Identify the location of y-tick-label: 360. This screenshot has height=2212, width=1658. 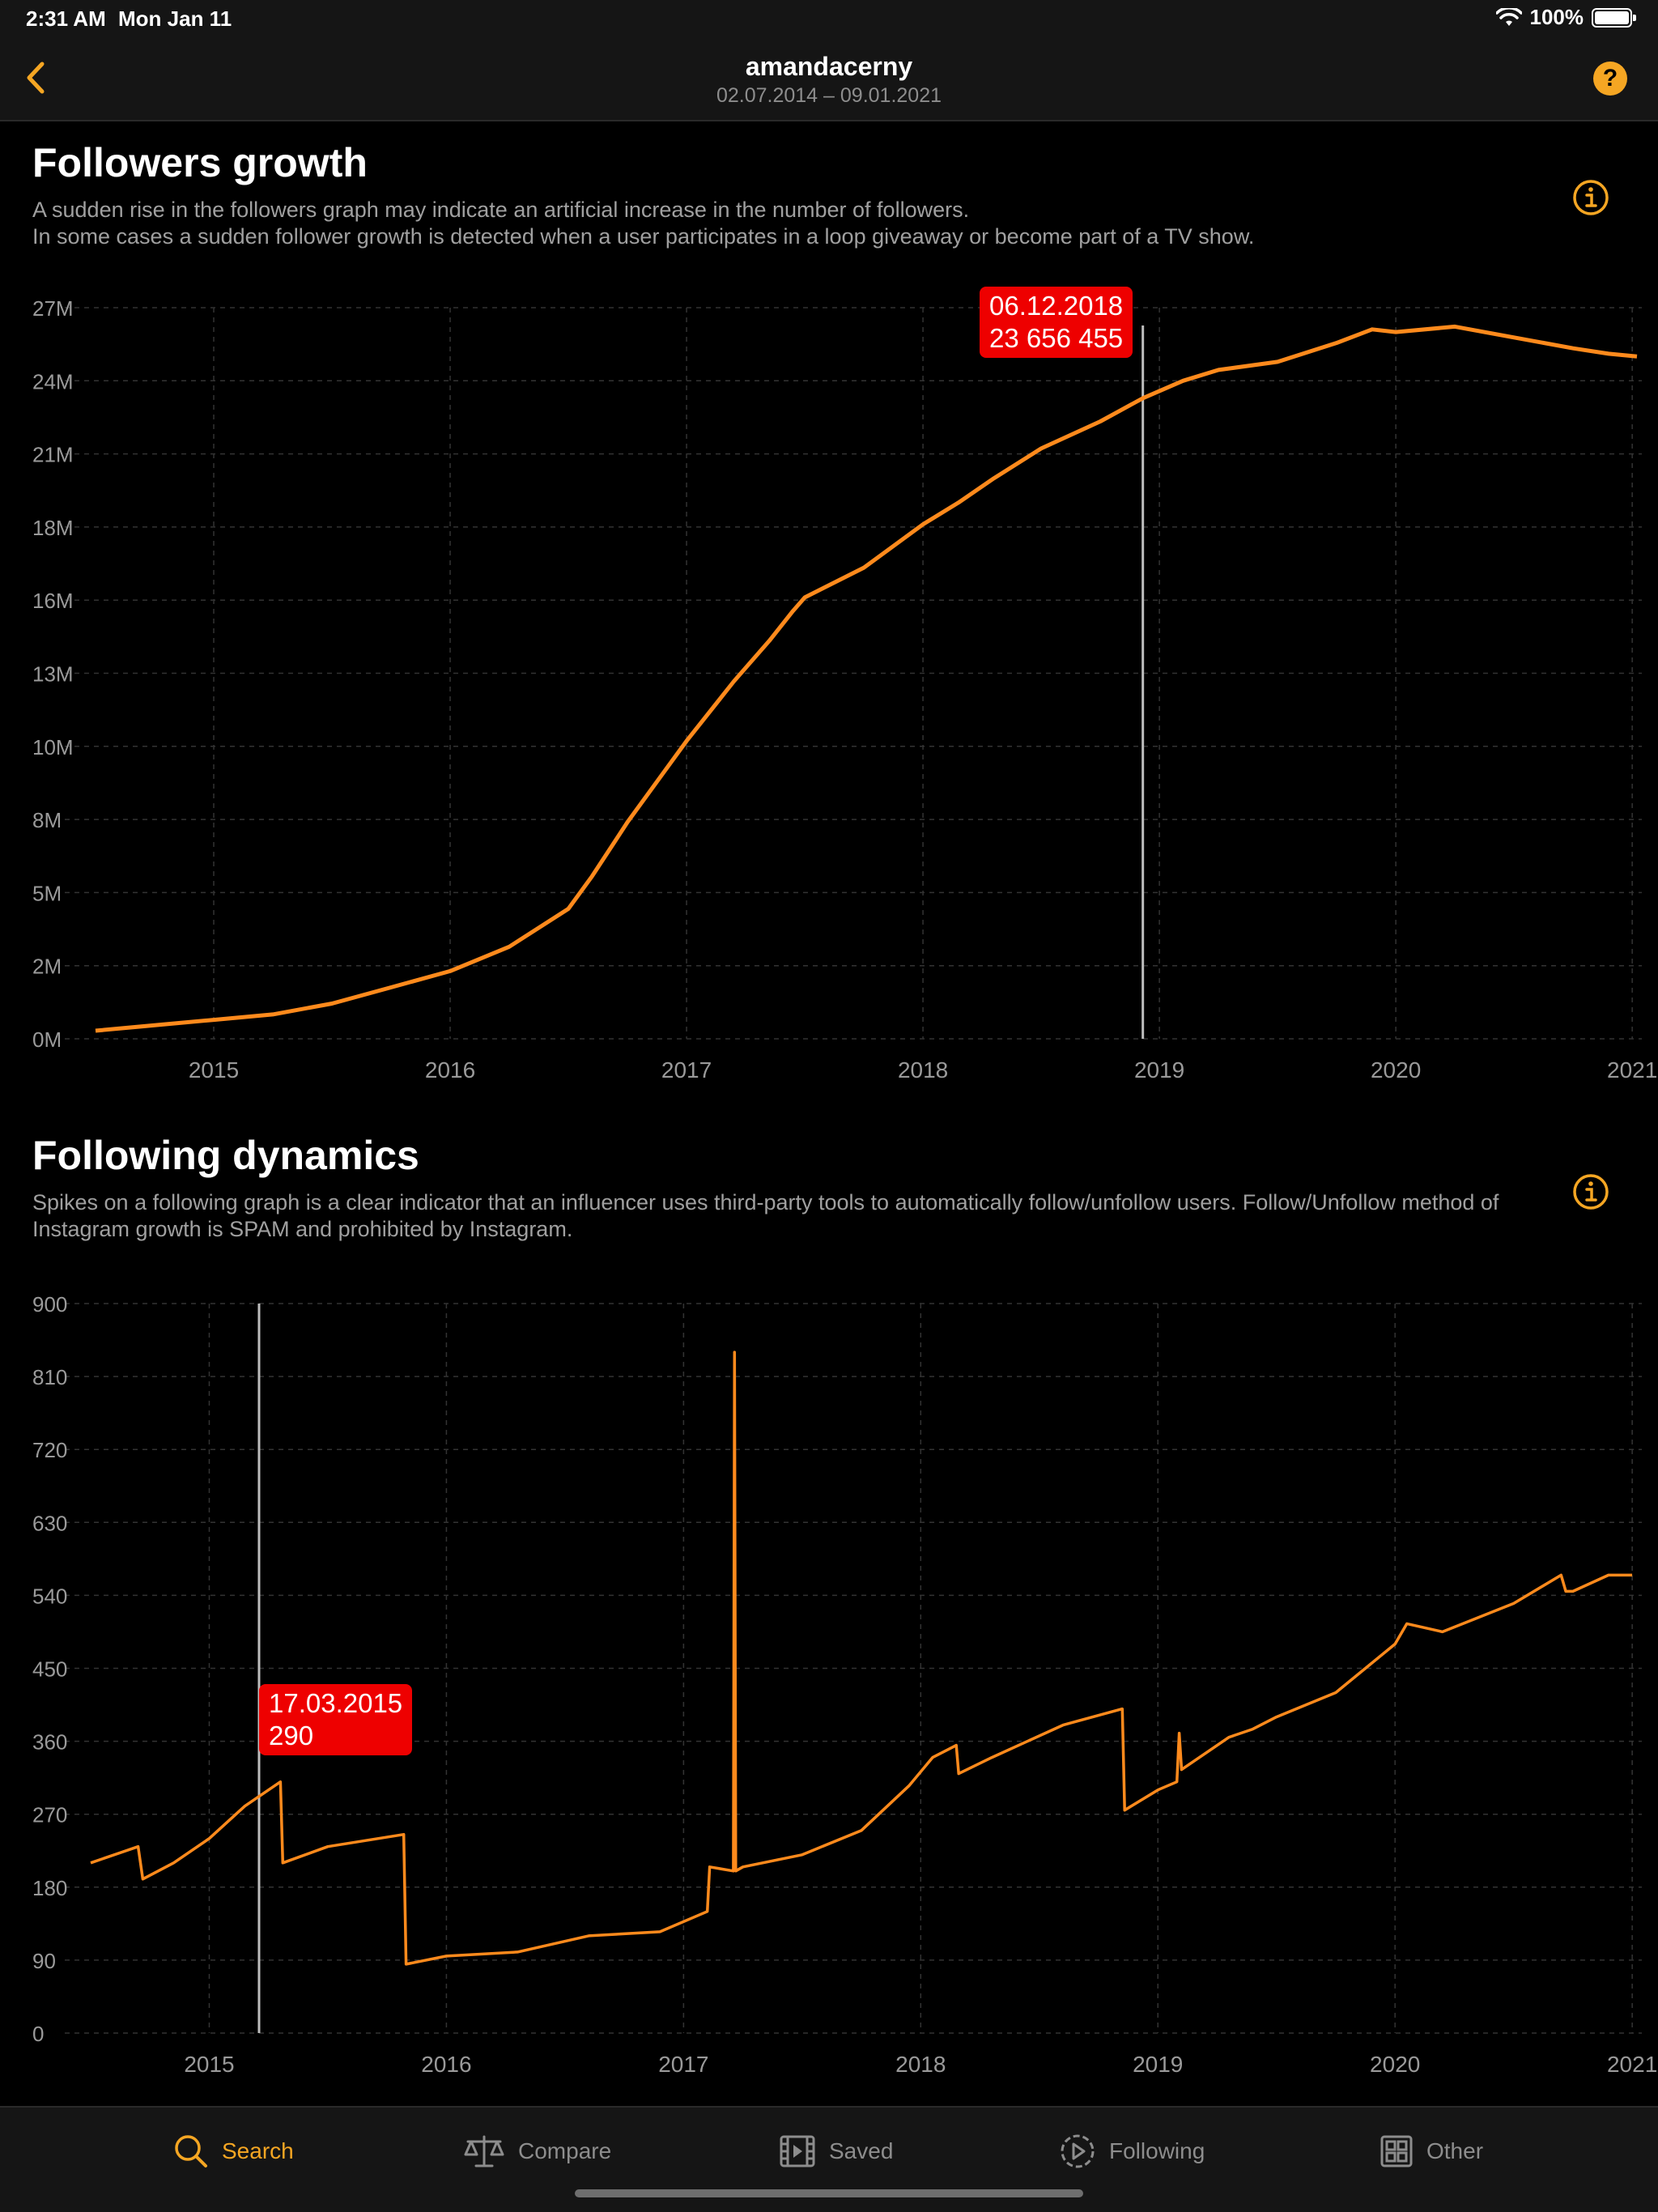
(49, 1743).